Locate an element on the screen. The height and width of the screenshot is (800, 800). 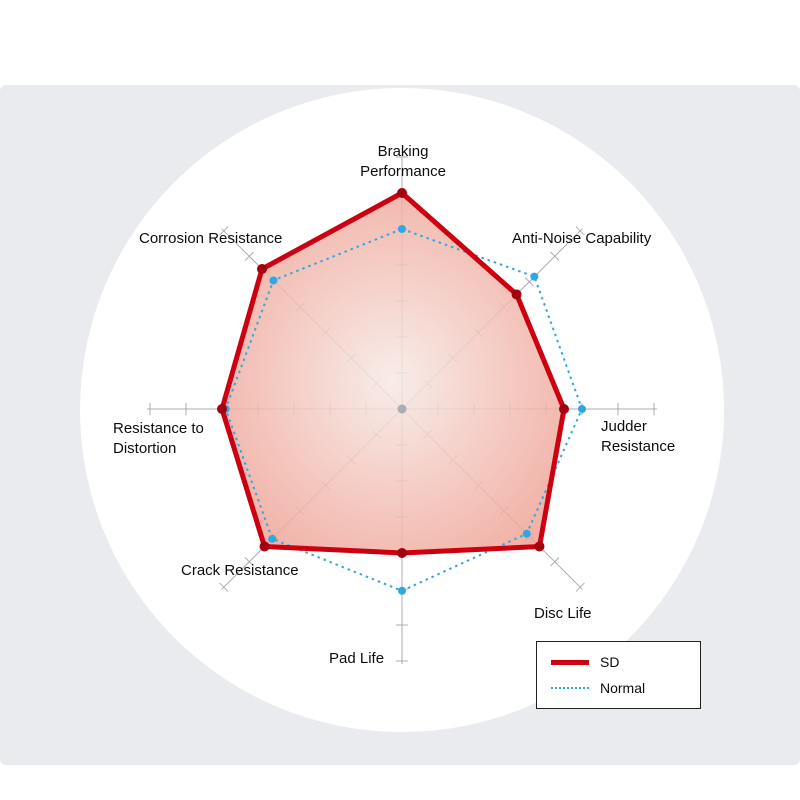
axis-label-anti-noise-capability: Anti-Noise Capability is located at coordinates (582, 238).